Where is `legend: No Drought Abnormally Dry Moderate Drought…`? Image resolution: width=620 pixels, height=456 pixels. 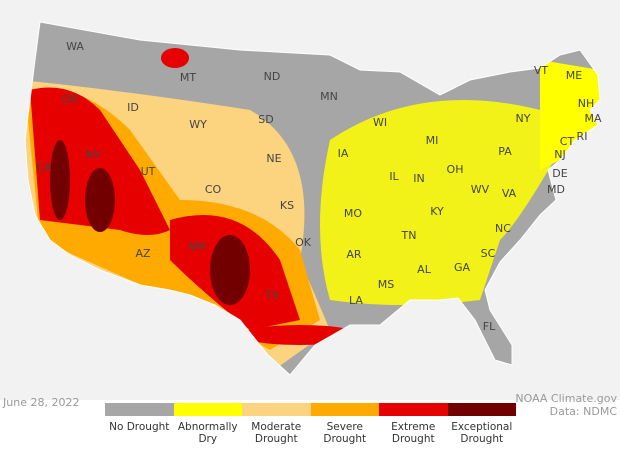
legend: No Drought Abnormally Dry Moderate Drought… is located at coordinates (310, 424).